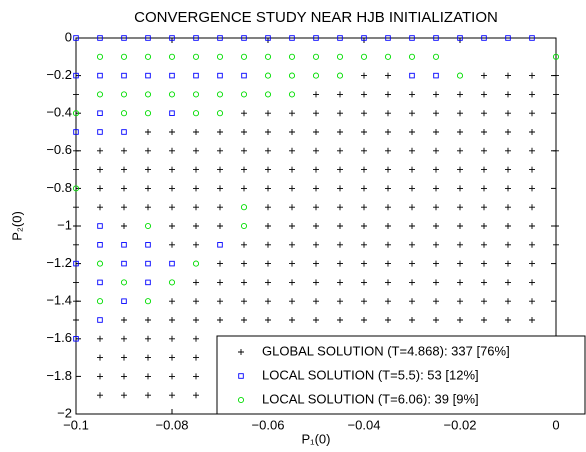  I want to click on y-tick-label: −1.8, so click(59, 375).